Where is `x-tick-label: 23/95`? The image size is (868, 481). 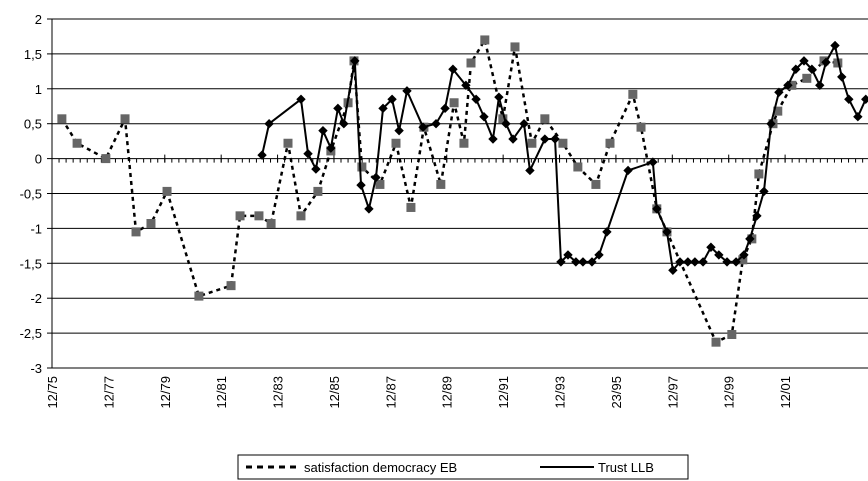 x-tick-label: 23/95 is located at coordinates (616, 392).